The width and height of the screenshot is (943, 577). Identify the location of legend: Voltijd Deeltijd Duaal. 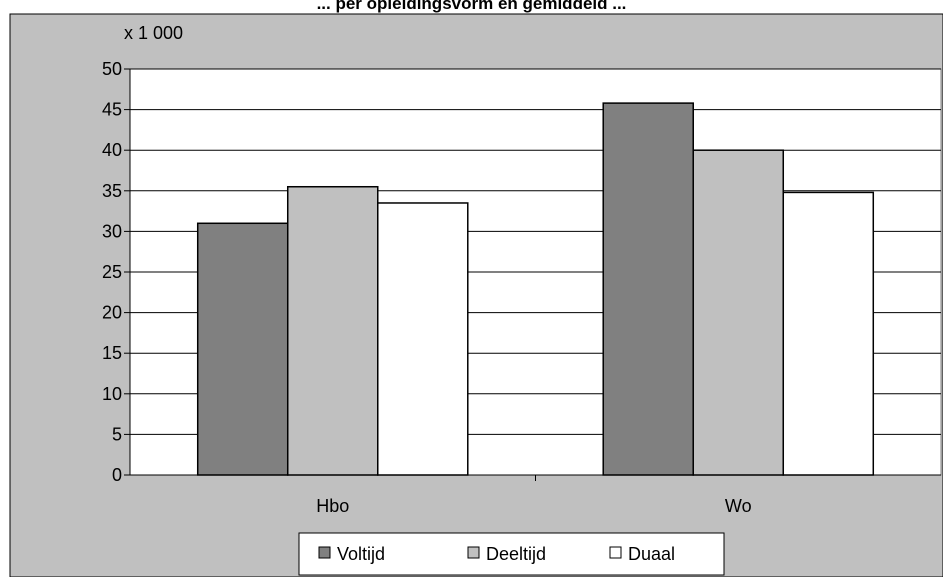
(511, 554).